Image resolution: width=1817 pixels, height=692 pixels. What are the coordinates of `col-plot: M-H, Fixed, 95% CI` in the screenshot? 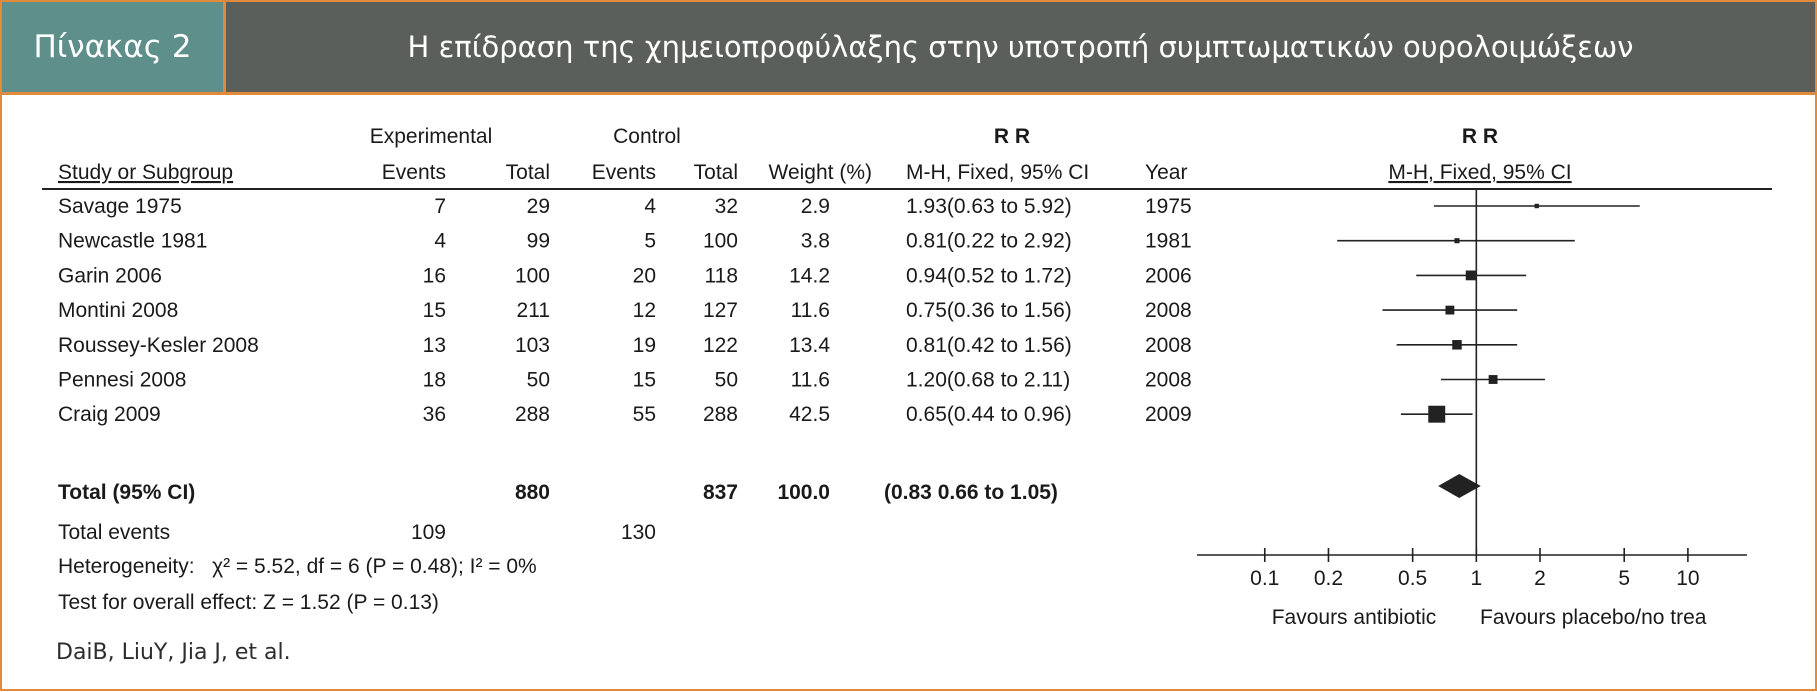 It's located at (1479, 172).